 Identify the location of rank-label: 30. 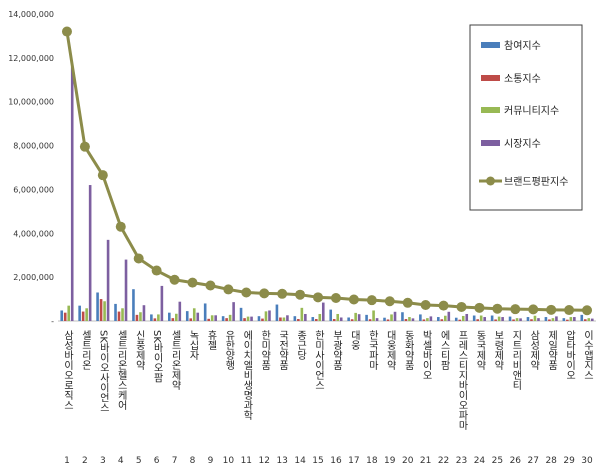
(587, 461).